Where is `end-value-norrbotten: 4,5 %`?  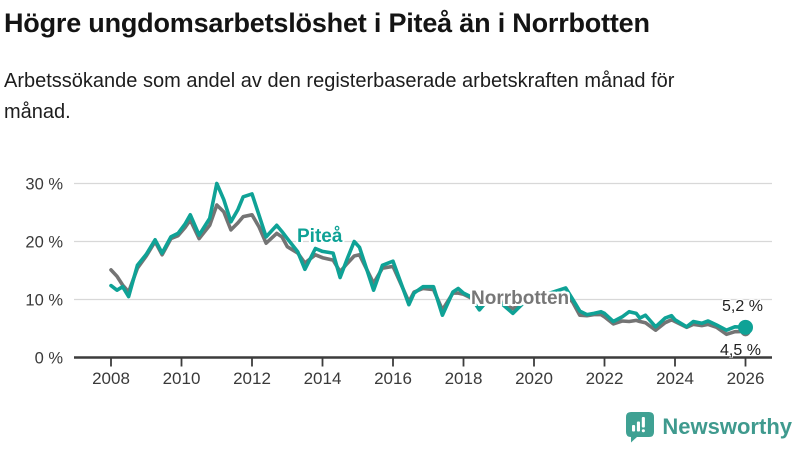 end-value-norrbotten: 4,5 % is located at coordinates (740, 350).